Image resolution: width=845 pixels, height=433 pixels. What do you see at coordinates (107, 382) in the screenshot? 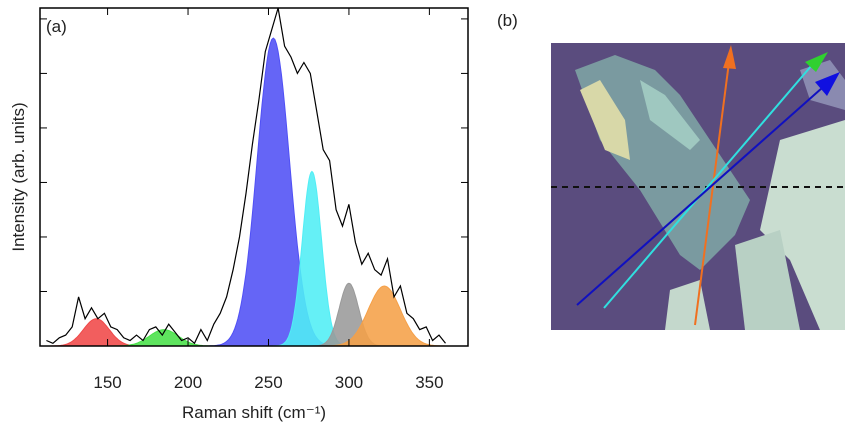
I see `x-tick-label: 150` at bounding box center [107, 382].